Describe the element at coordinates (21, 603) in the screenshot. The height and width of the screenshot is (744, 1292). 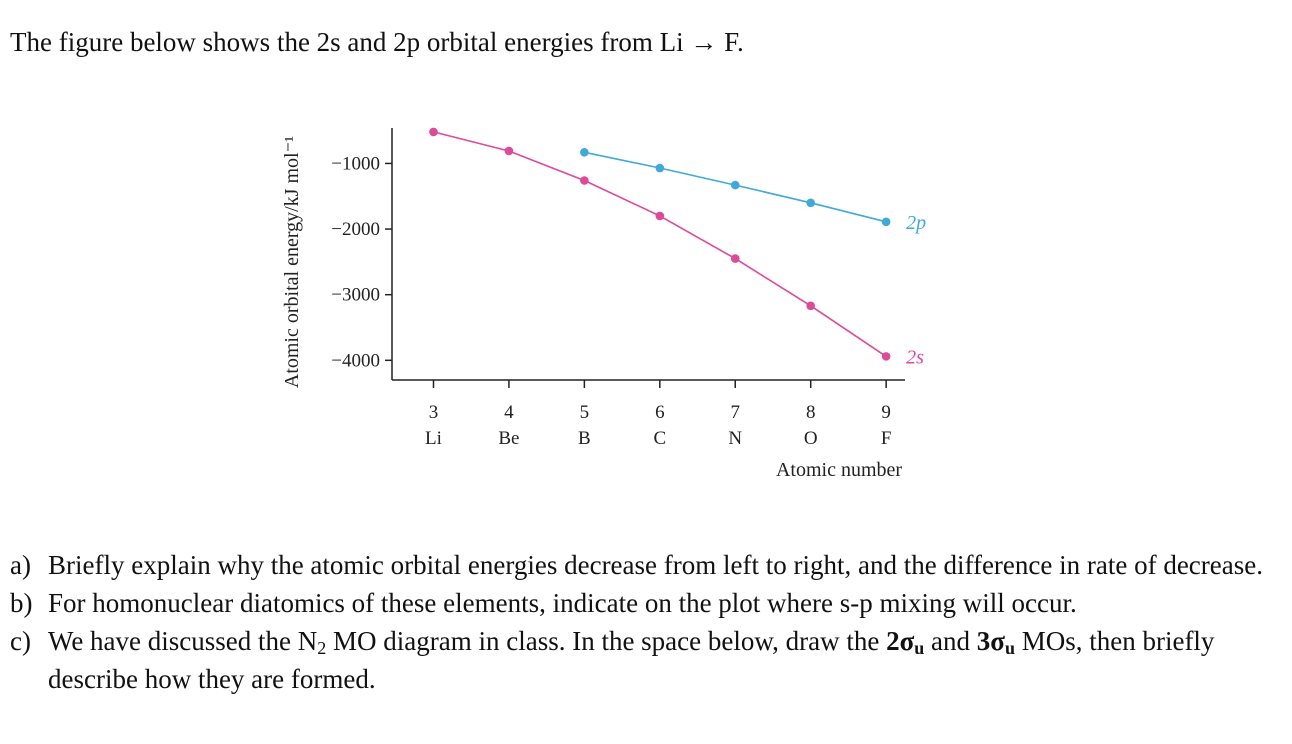
I see `question-b-label: b)` at that location.